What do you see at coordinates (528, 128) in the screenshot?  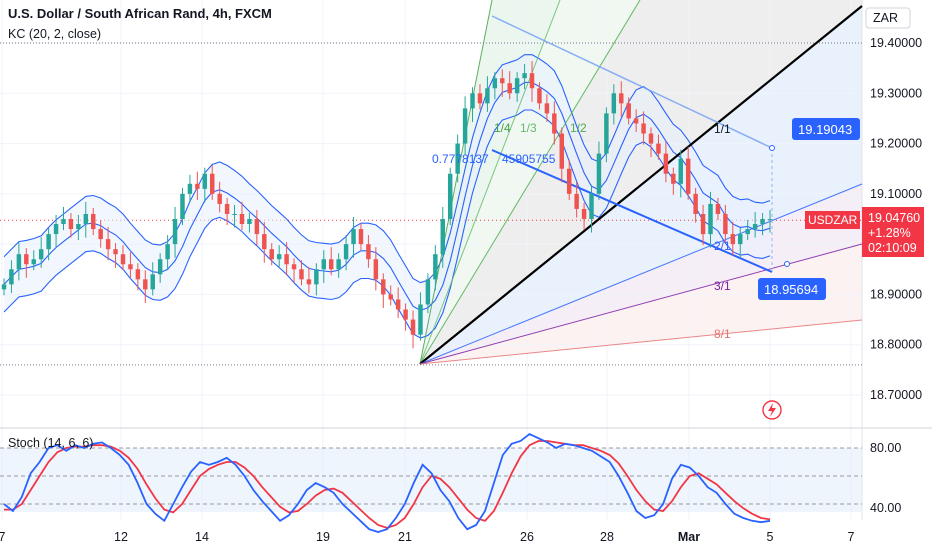 I see `fan-ratio-label: 1/3` at bounding box center [528, 128].